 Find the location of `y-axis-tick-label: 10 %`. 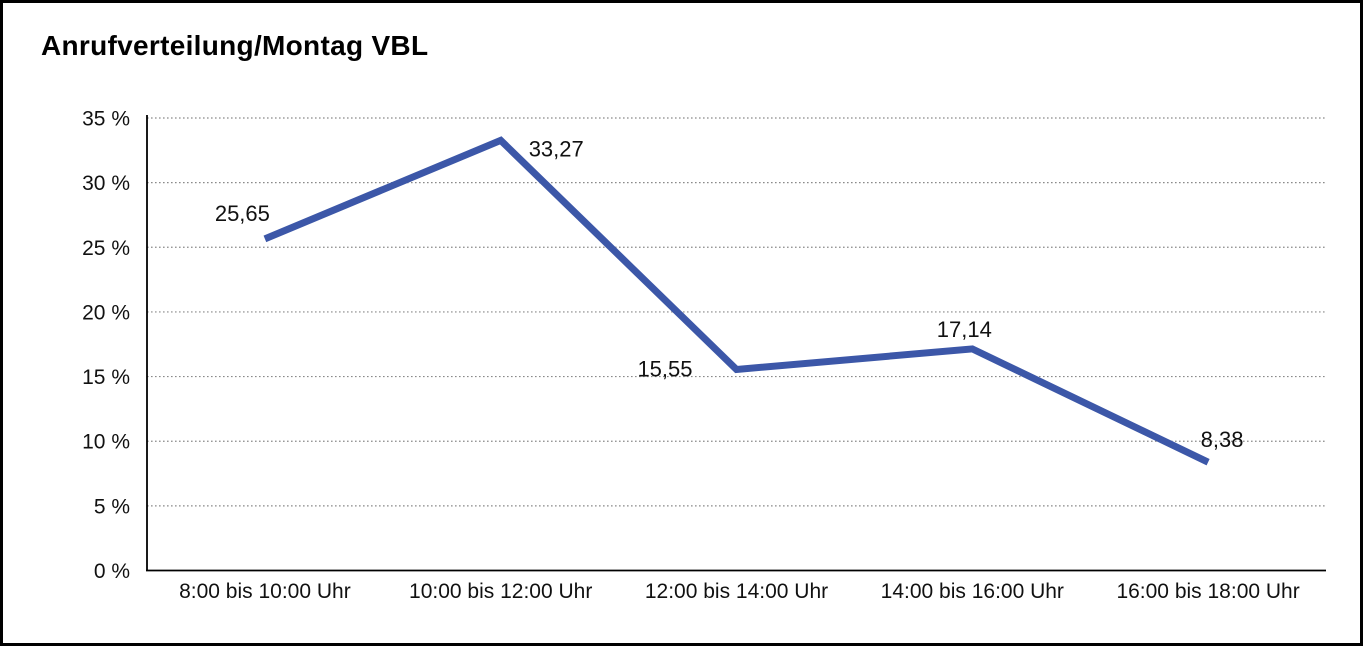

y-axis-tick-label: 10 % is located at coordinates (106, 442).